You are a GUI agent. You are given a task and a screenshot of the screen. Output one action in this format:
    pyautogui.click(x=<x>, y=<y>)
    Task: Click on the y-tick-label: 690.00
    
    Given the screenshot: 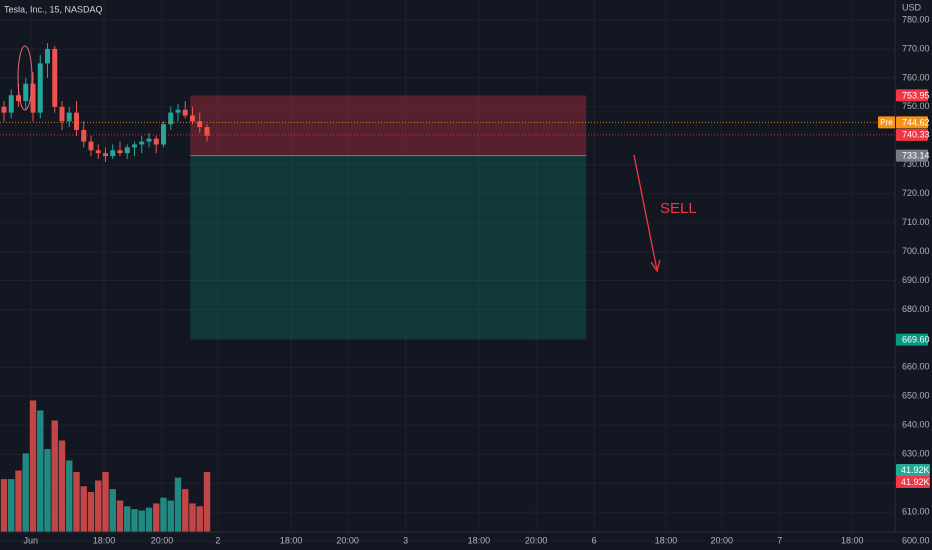 What is the action you would take?
    pyautogui.click(x=916, y=280)
    